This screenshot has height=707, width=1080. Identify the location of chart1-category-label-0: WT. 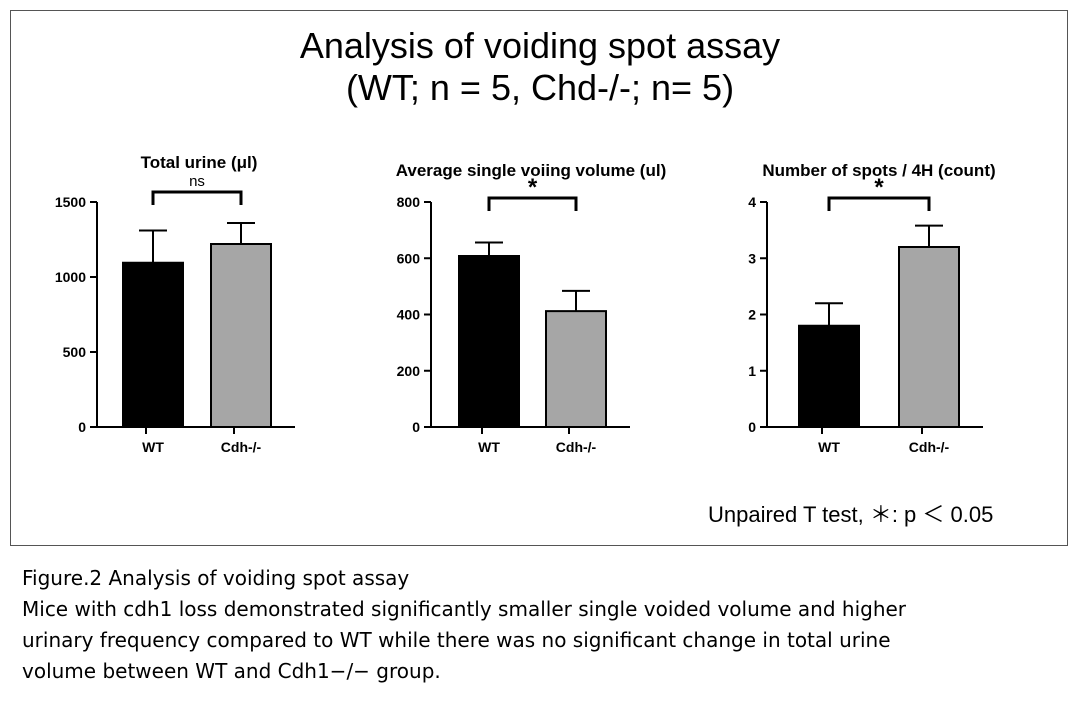
(153, 447).